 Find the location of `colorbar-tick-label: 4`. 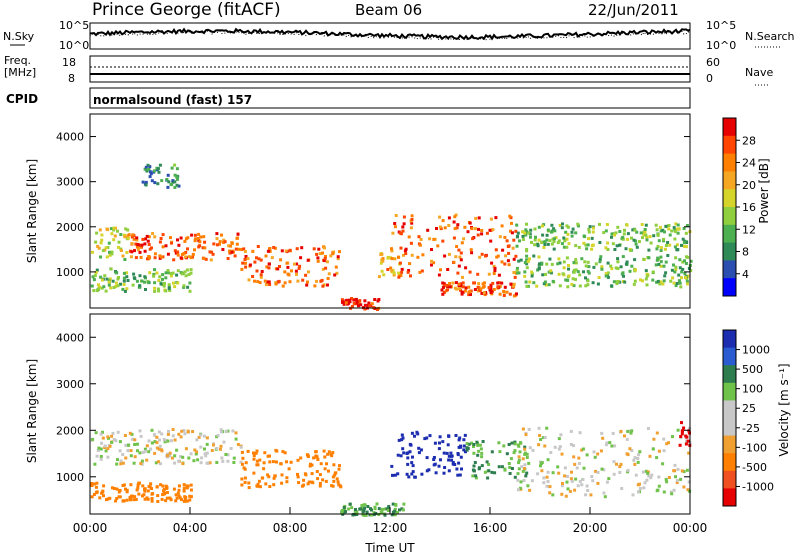

colorbar-tick-label: 4 is located at coordinates (745, 274).